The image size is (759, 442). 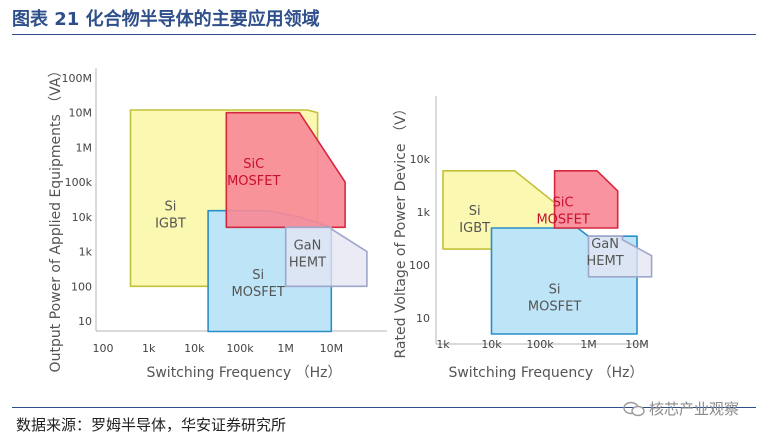 I want to click on source-rule, so click(x=384, y=407).